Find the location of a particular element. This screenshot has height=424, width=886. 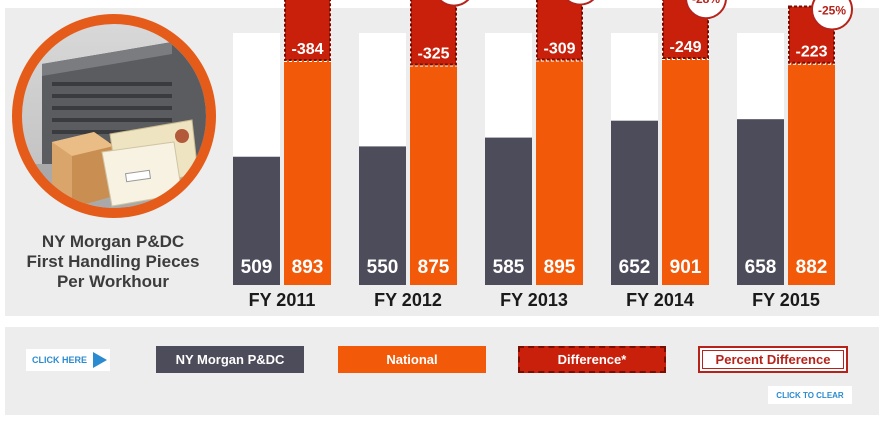

x-tick-label: FY 2012 is located at coordinates (408, 300).